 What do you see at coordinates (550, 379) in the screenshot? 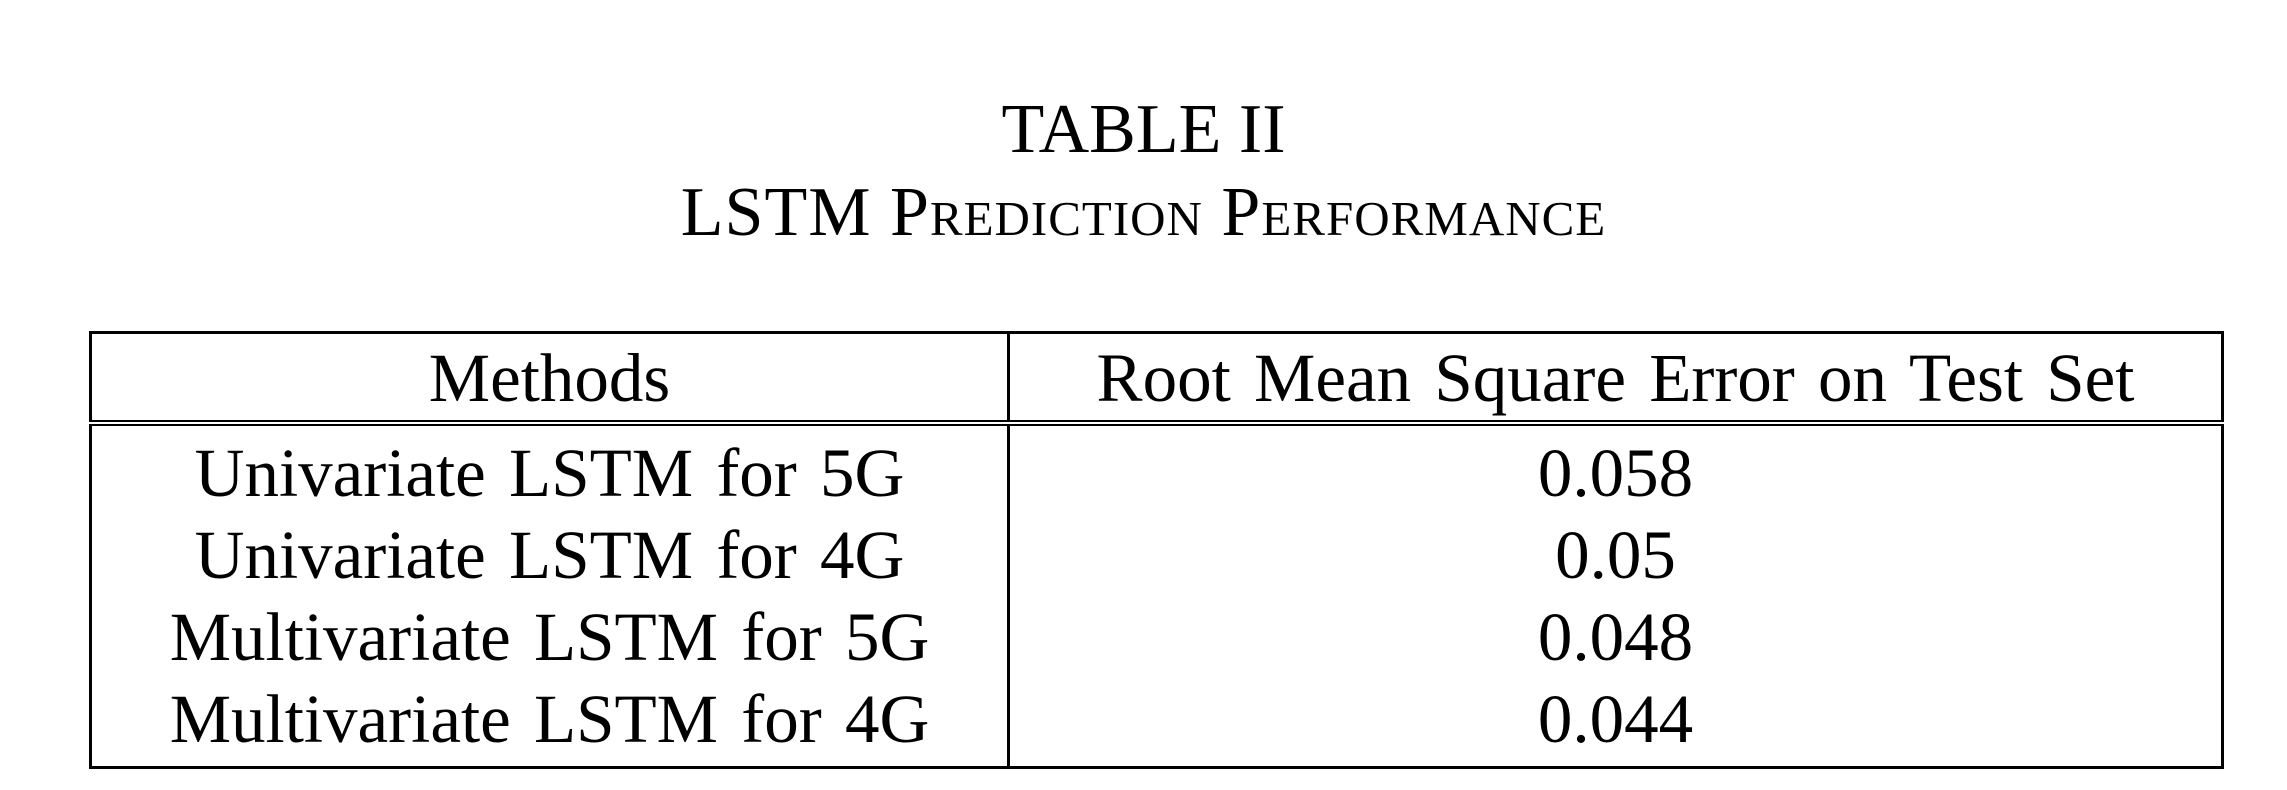
I see `header-methods: Methods` at bounding box center [550, 379].